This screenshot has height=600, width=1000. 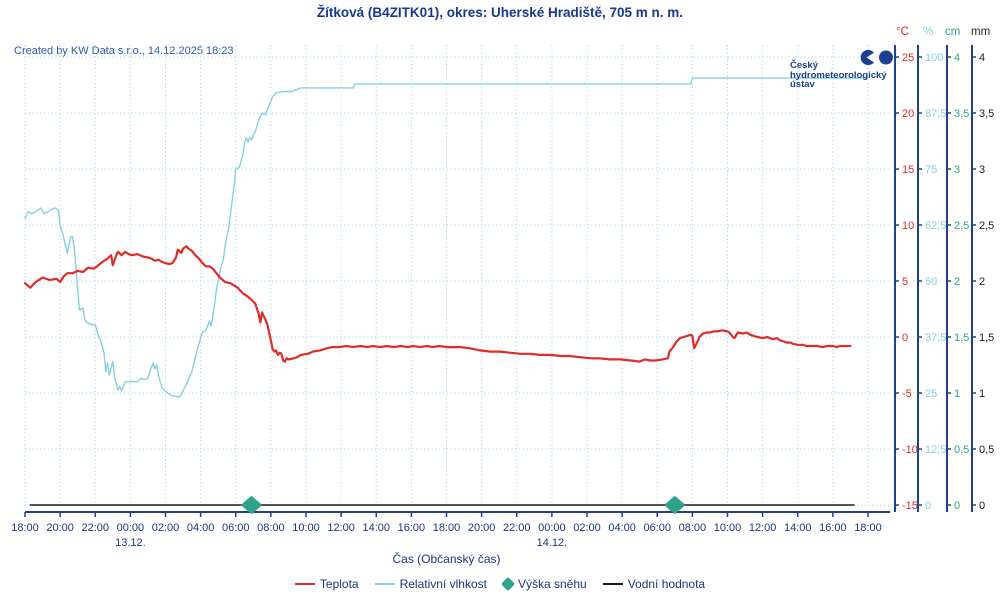 I want to click on y-tick-label: 62,5, so click(x=935, y=226).